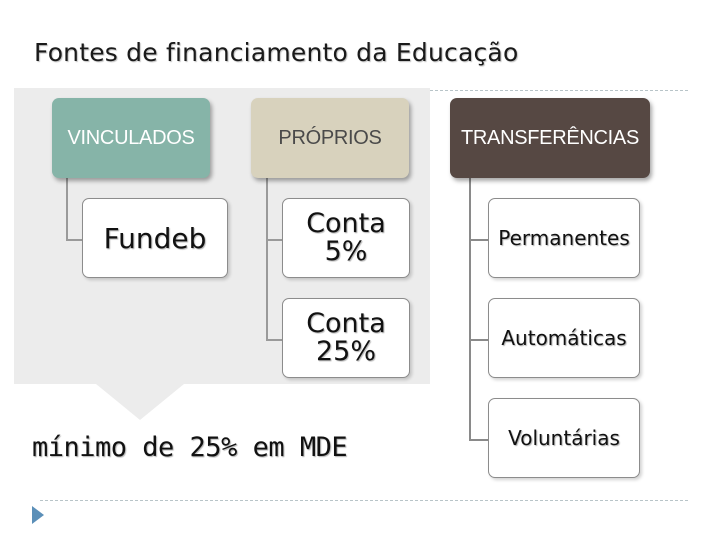 The image size is (720, 540). What do you see at coordinates (559, 90) in the screenshot?
I see `top-divider` at bounding box center [559, 90].